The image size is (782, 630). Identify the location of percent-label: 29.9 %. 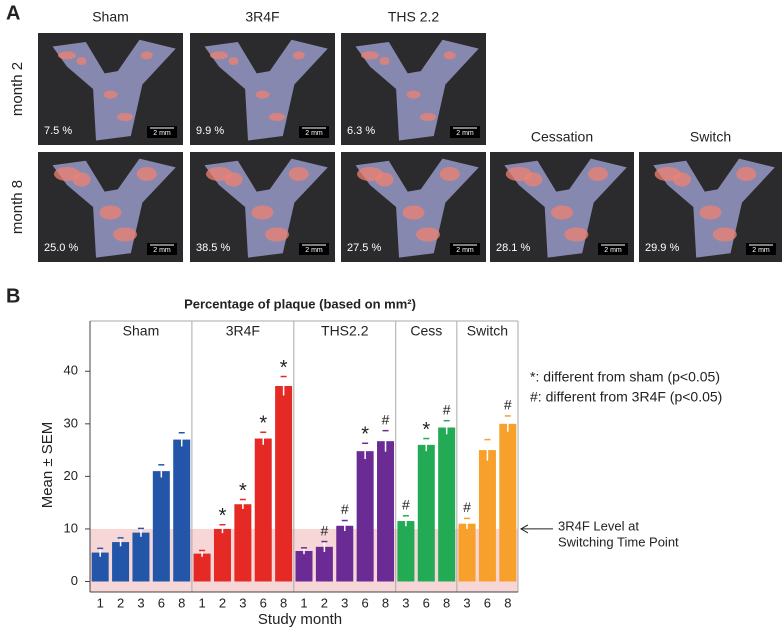
(662, 248).